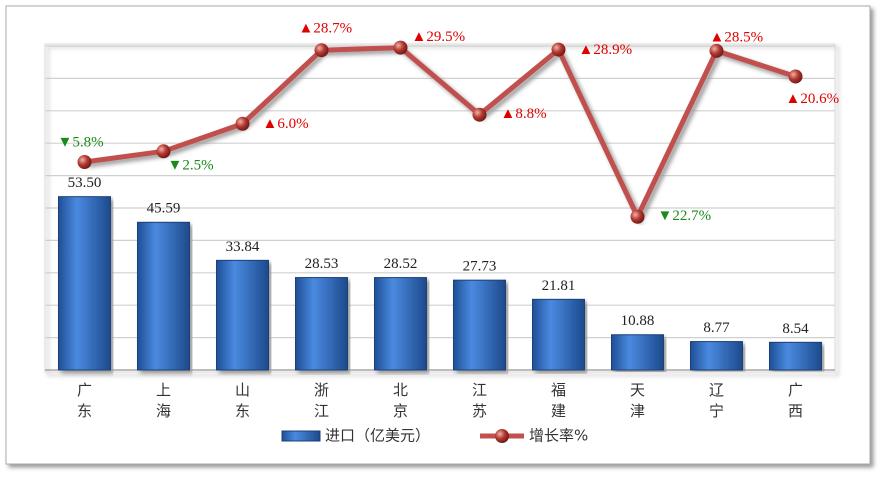 The image size is (882, 477). Describe the element at coordinates (377, 436) in the screenshot. I see `legend-label: 进口（亿美元）` at that location.